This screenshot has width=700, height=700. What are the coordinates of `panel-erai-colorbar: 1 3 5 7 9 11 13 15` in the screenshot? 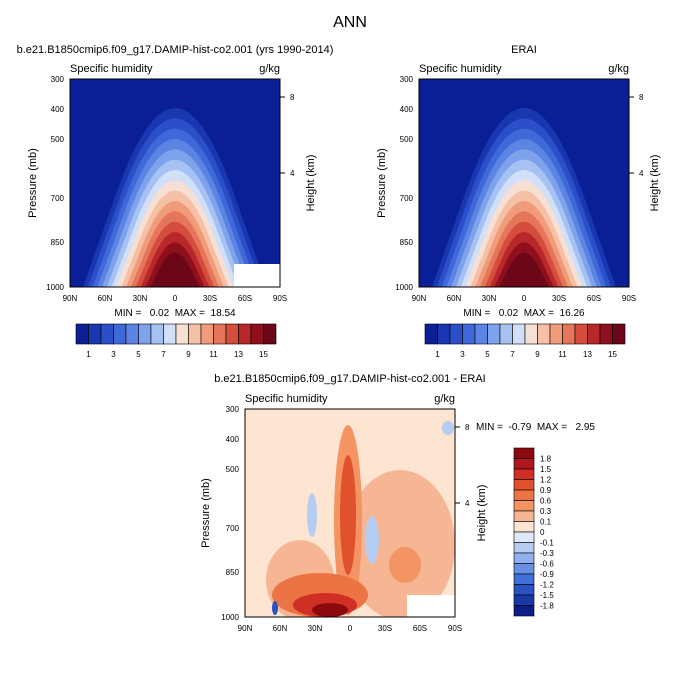 It's located at (525, 341).